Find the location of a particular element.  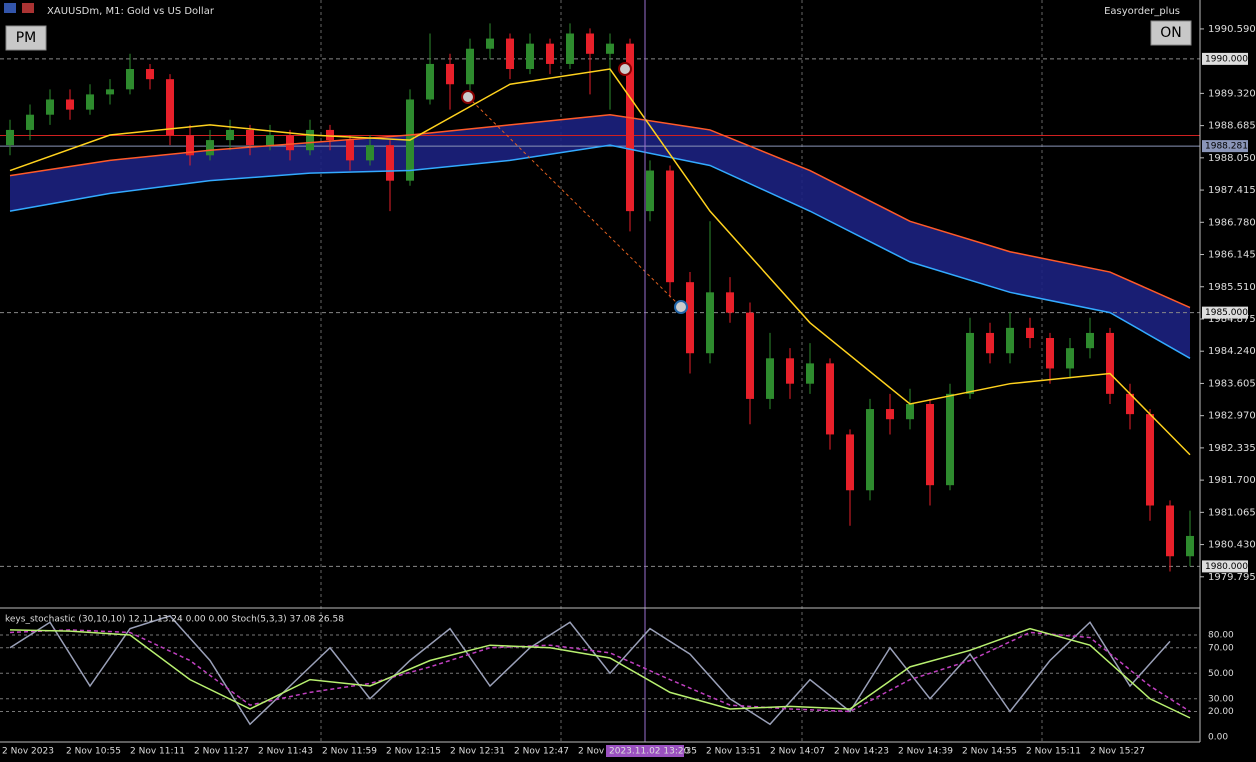

x-tick-label: 2 Nov 15:11 is located at coordinates (1053, 752).